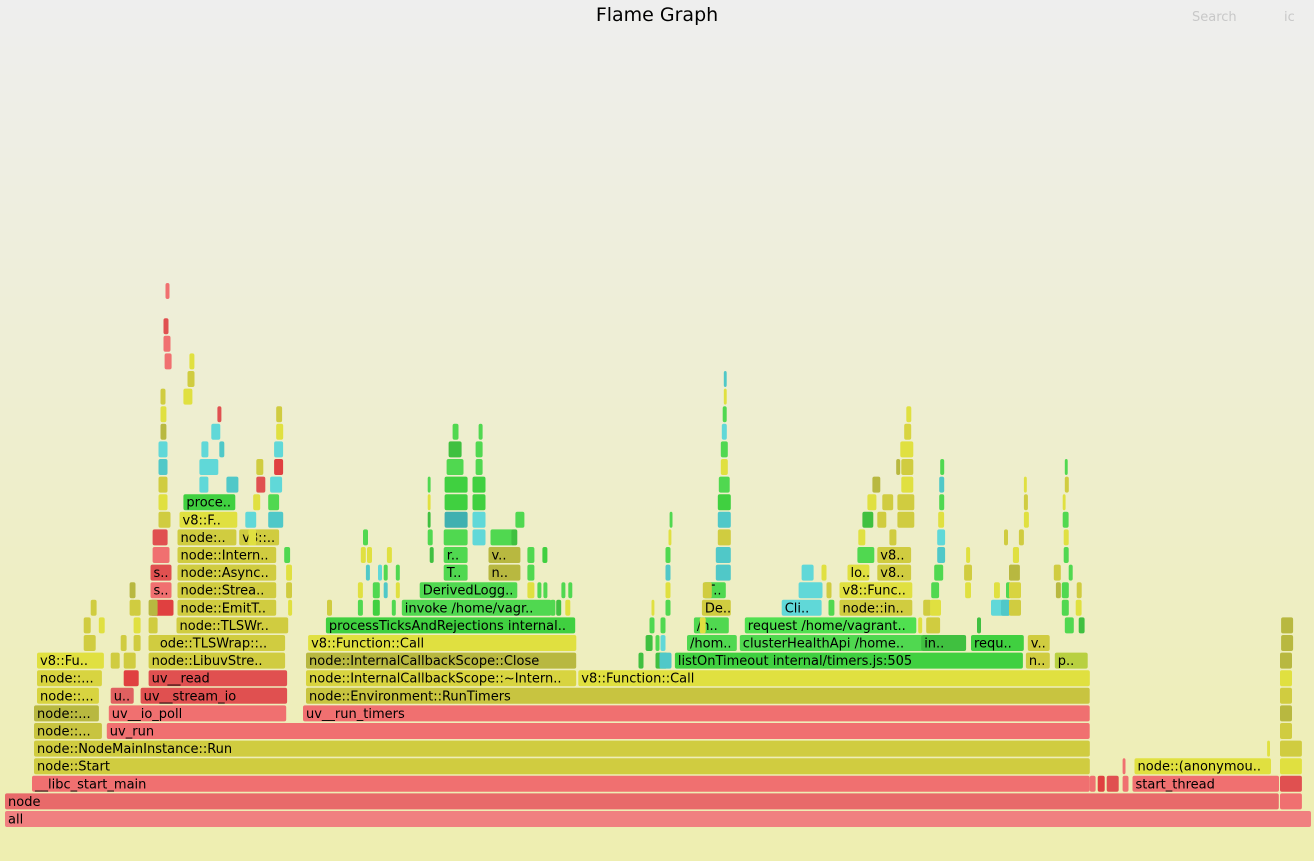 This screenshot has width=1314, height=861. Describe the element at coordinates (197, 713) in the screenshot. I see `flame-frame: uv__io_poll` at that location.